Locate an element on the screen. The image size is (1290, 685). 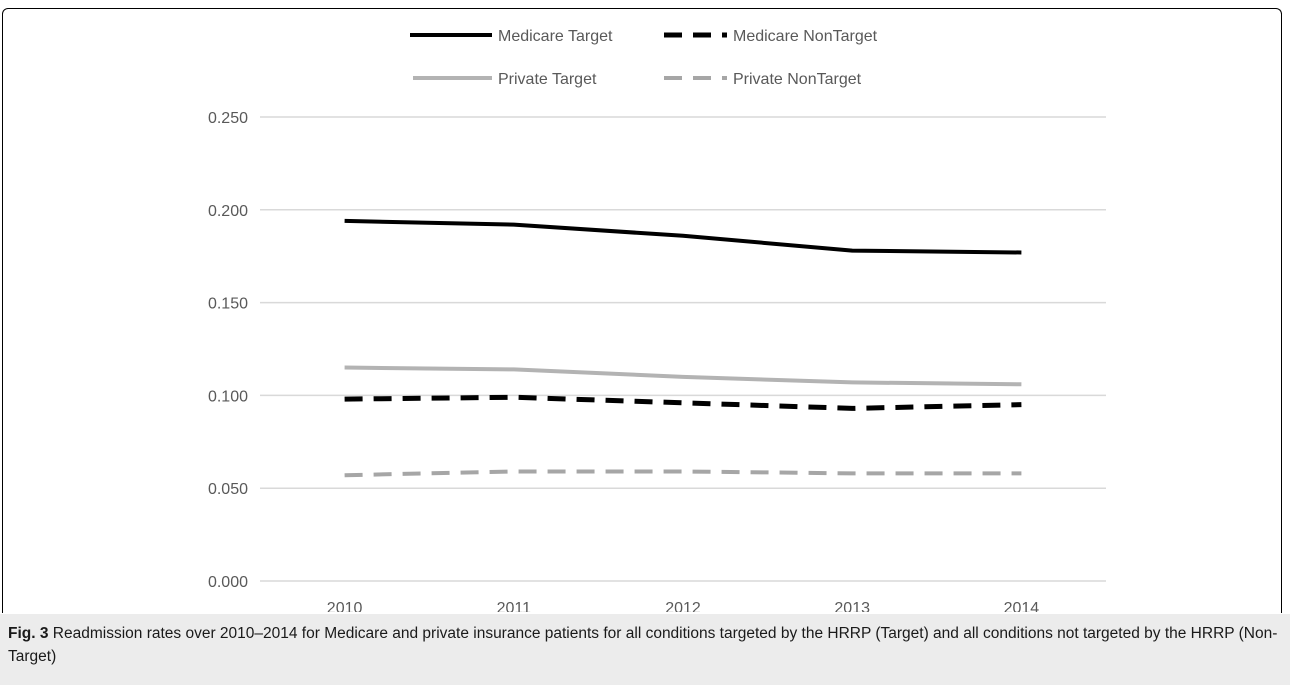
y-tick-label: 0.200 is located at coordinates (228, 211).